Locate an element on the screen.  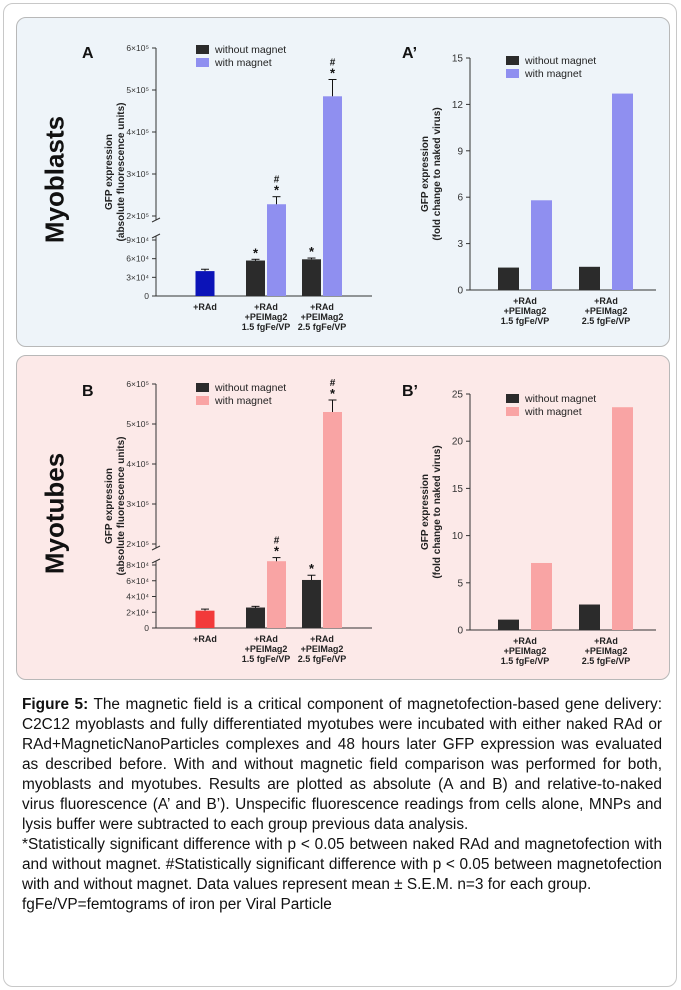
panel-A-y-tick-label: 9×10⁴ is located at coordinates (137, 240).